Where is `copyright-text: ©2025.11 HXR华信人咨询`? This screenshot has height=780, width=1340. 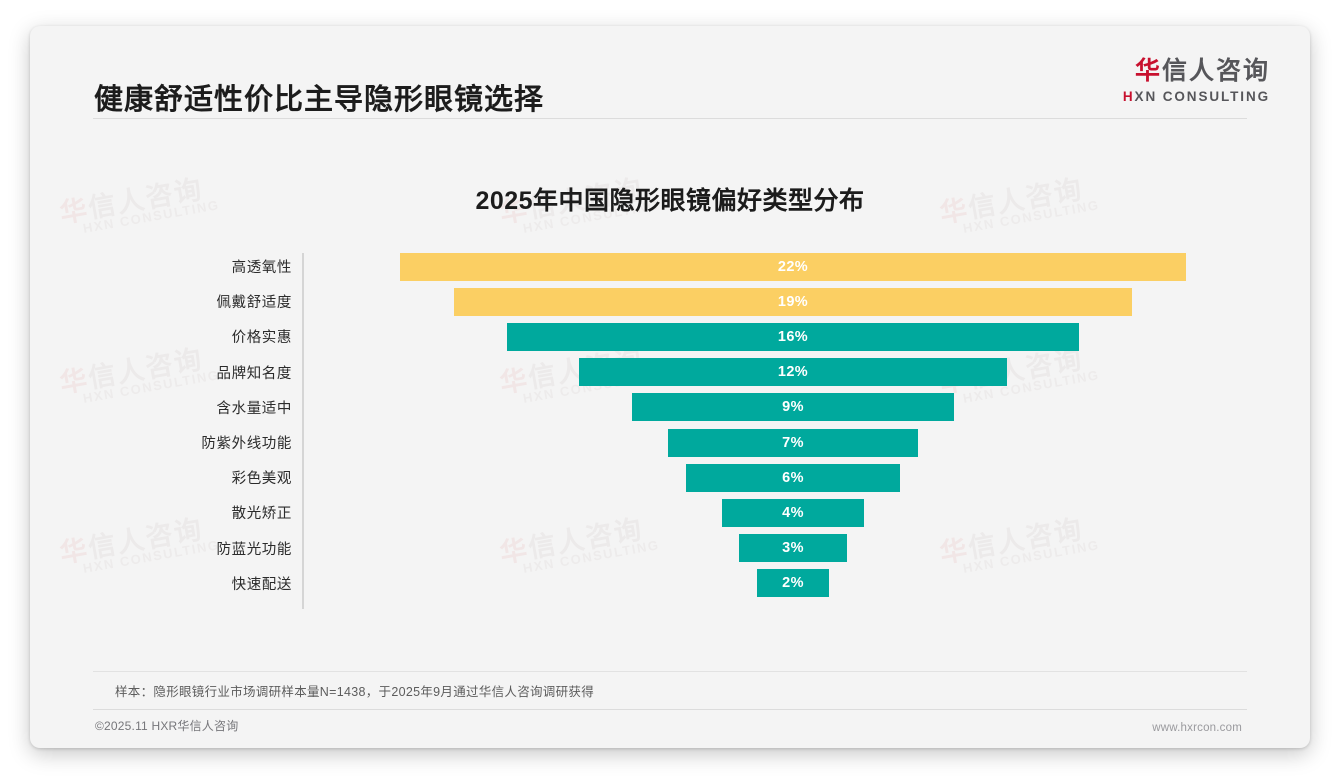 copyright-text: ©2025.11 HXR华信人咨询 is located at coordinates (167, 726).